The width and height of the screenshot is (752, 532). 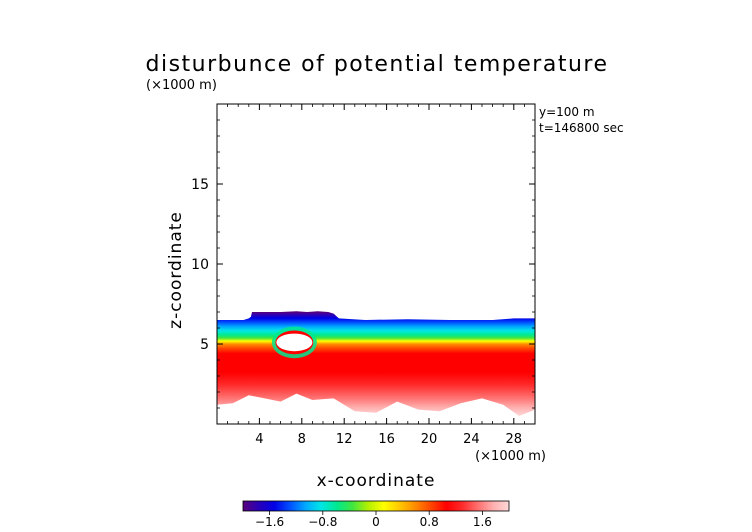 I want to click on info-y-level: y=100 m, so click(x=567, y=112).